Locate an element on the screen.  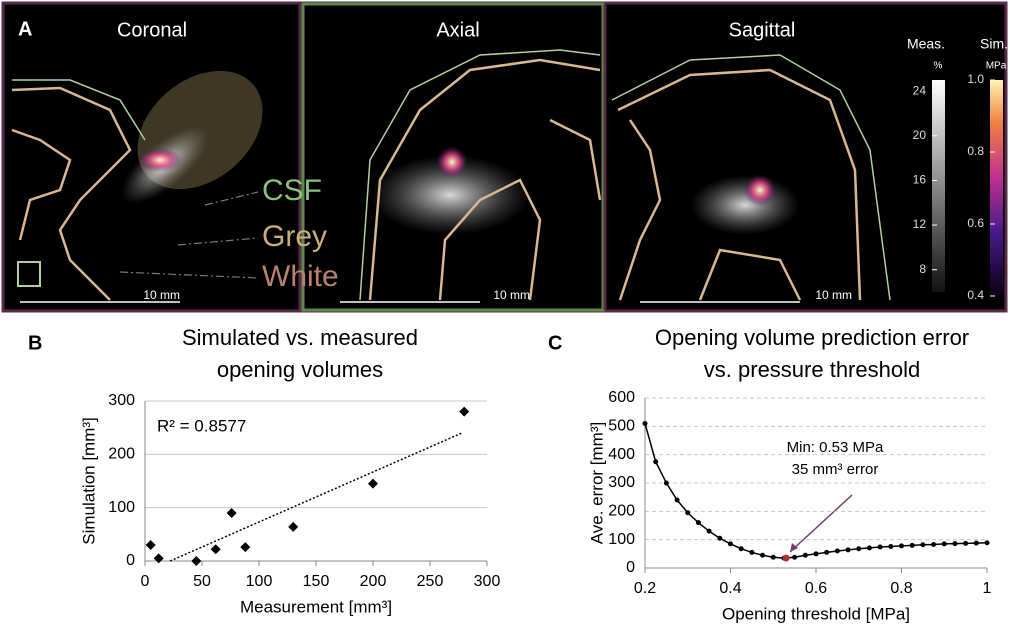
view-label: Coronal is located at coordinates (152, 30).